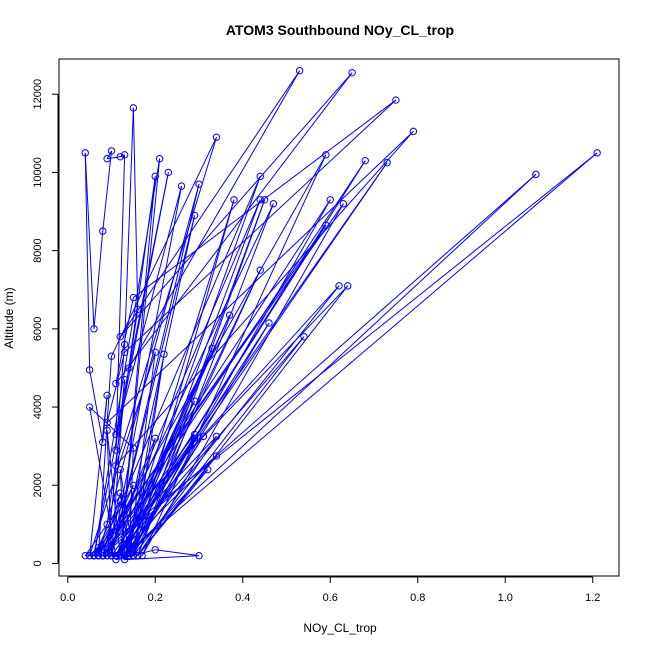 Image resolution: width=650 pixels, height=650 pixels. What do you see at coordinates (505, 598) in the screenshot?
I see `x-tick-label: 1.0` at bounding box center [505, 598].